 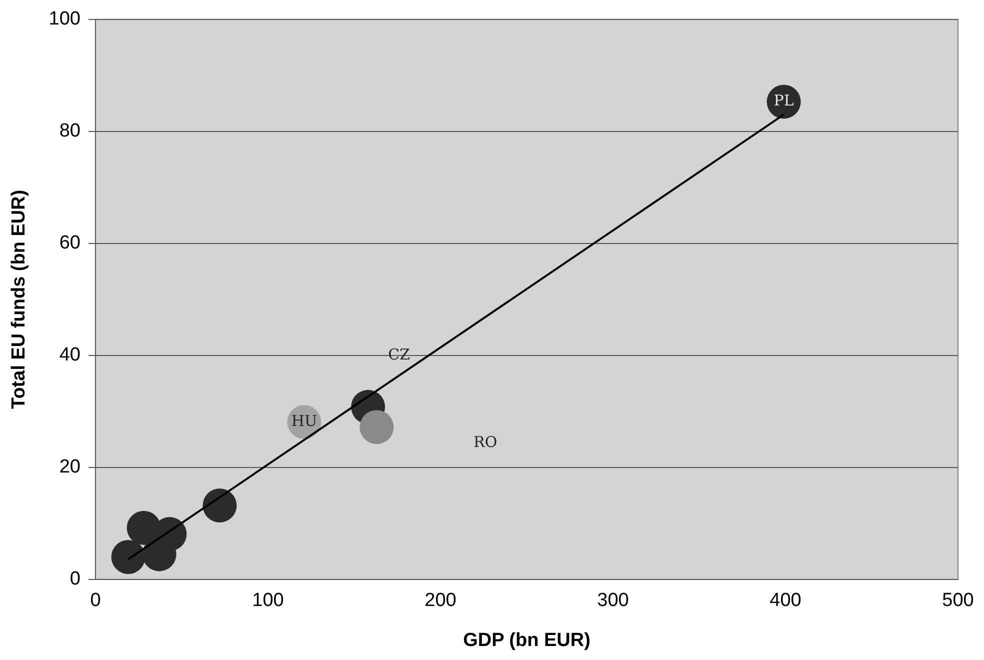 What do you see at coordinates (69, 131) in the screenshot?
I see `y-tick-label: 80` at bounding box center [69, 131].